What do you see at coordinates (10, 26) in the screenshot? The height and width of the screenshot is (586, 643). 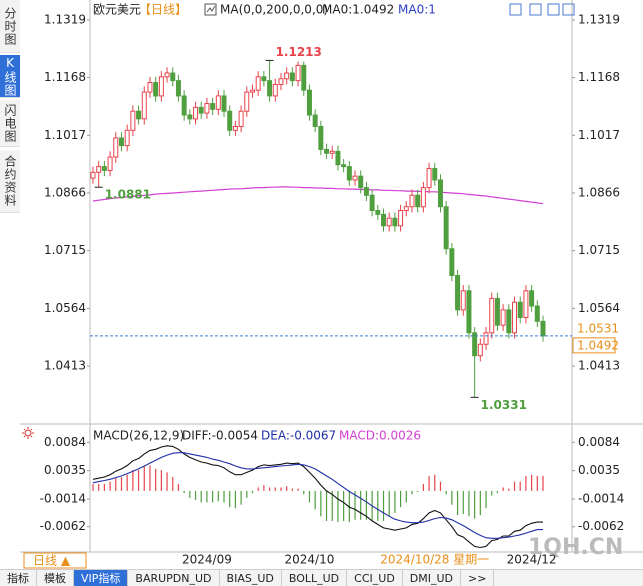 I see `sidebar-tab: 分时图` at bounding box center [10, 26].